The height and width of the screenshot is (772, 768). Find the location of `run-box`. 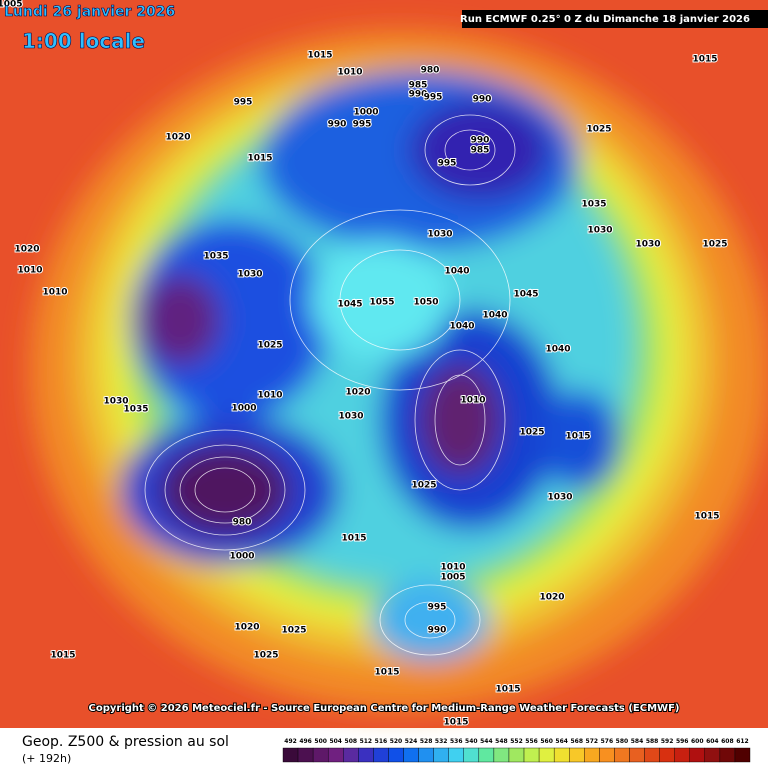

run-box is located at coordinates (615, 19).